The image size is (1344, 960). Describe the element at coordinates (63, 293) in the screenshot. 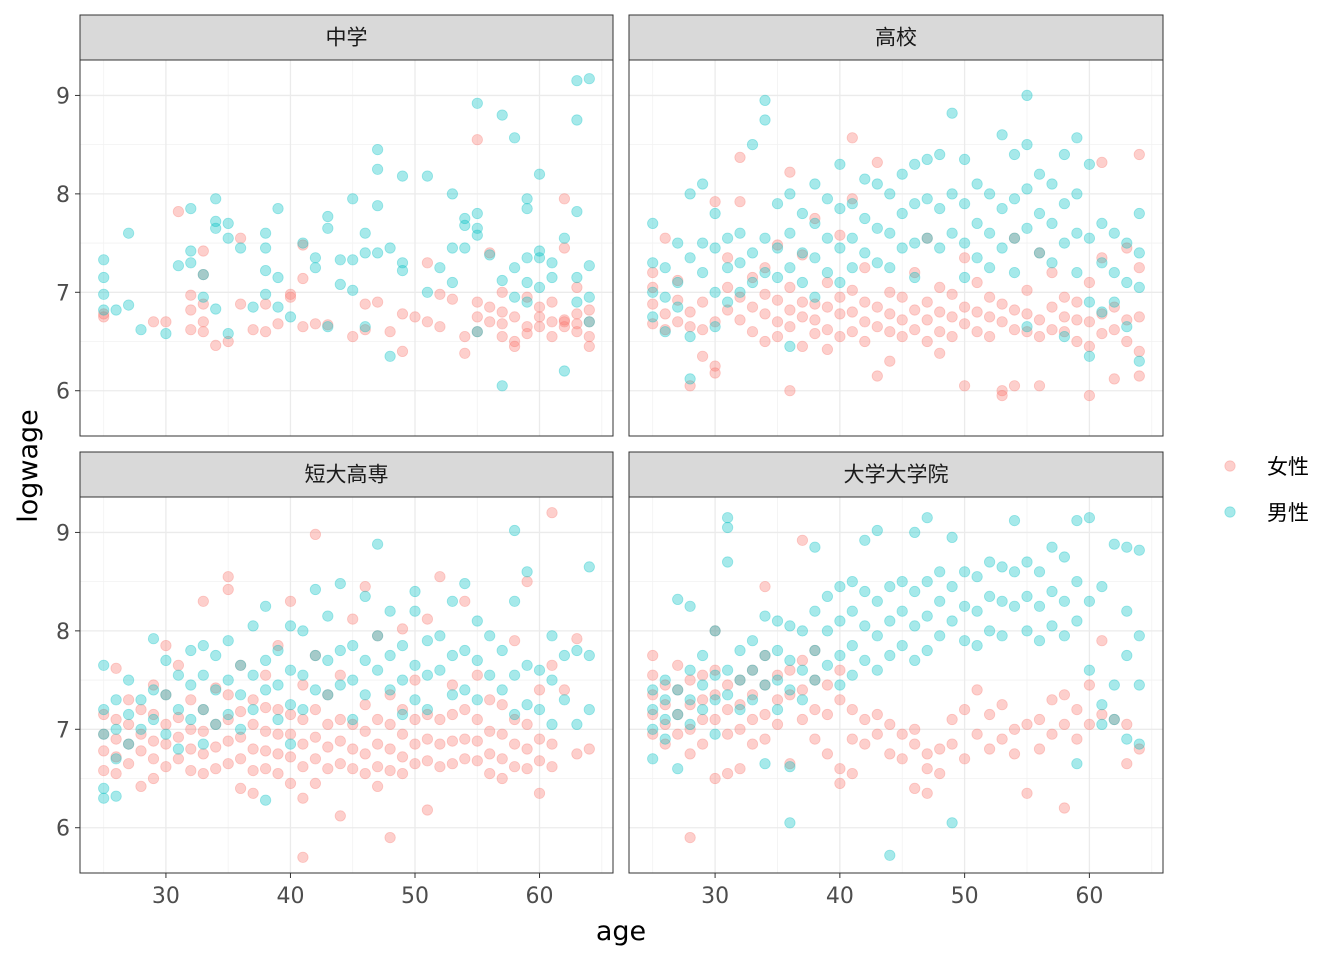

I see `y-tick-label: 7` at that location.